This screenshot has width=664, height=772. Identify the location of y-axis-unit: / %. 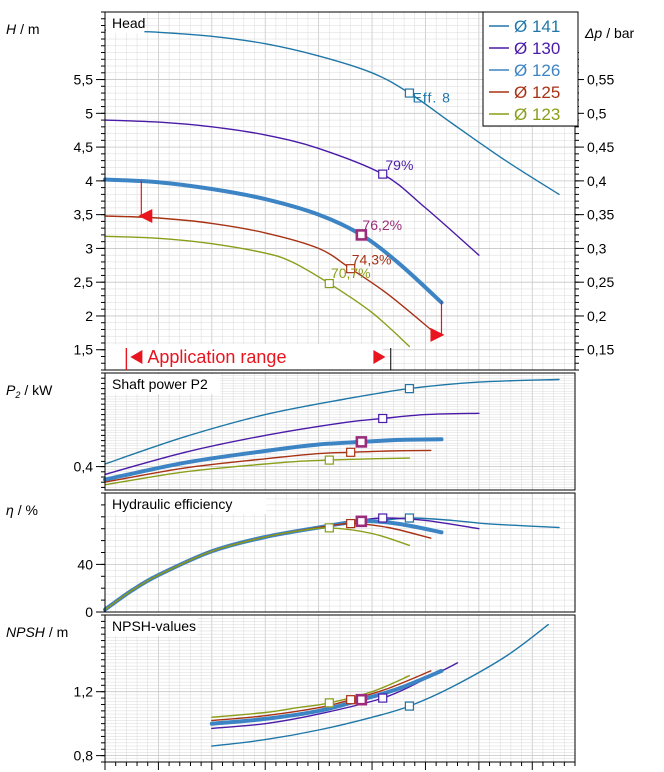
(28, 510).